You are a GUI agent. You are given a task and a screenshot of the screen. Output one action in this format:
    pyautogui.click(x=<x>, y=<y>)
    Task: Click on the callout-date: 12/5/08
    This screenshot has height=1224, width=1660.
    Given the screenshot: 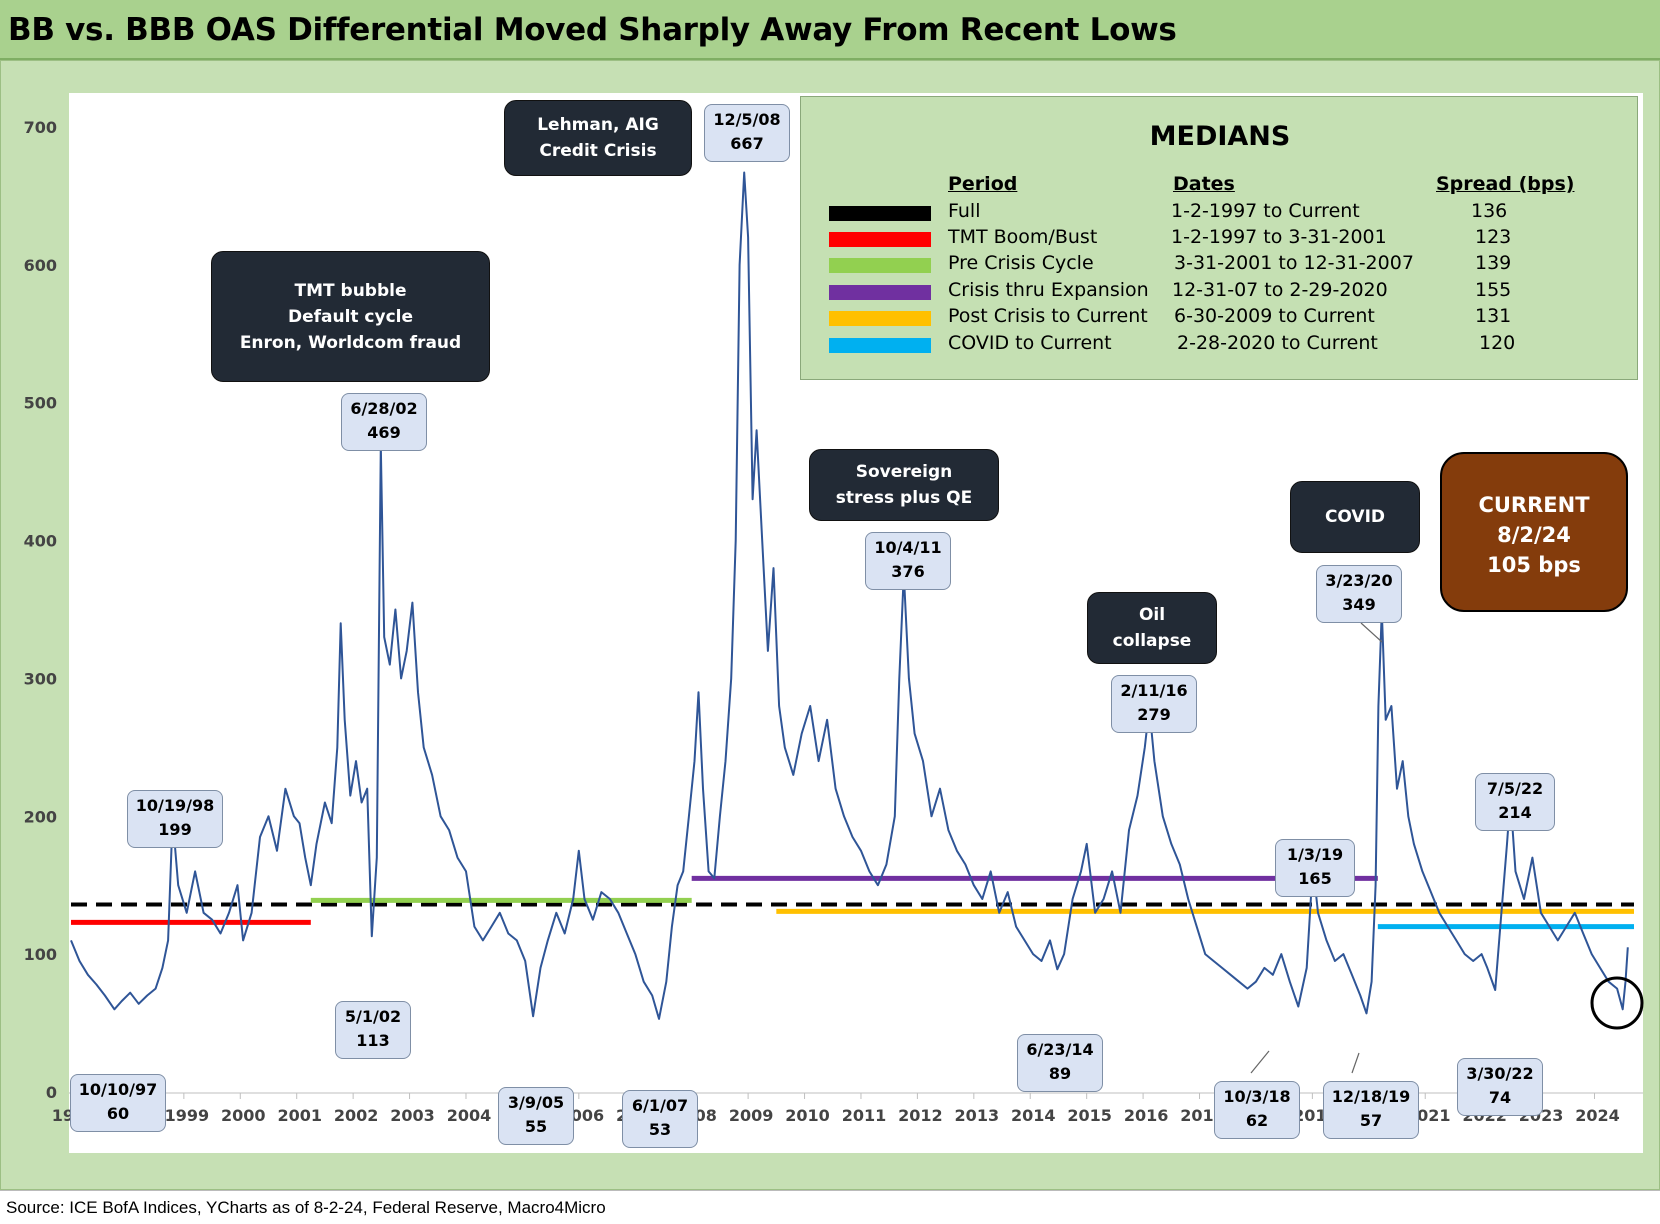 What is the action you would take?
    pyautogui.click(x=747, y=119)
    